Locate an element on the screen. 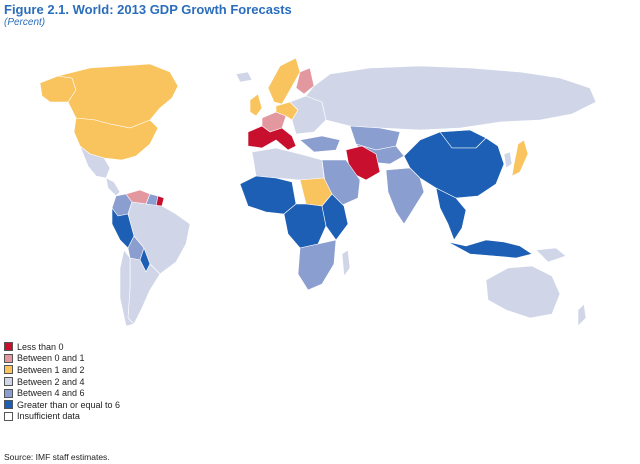 This screenshot has width=640, height=464. region-japan is located at coordinates (520, 158).